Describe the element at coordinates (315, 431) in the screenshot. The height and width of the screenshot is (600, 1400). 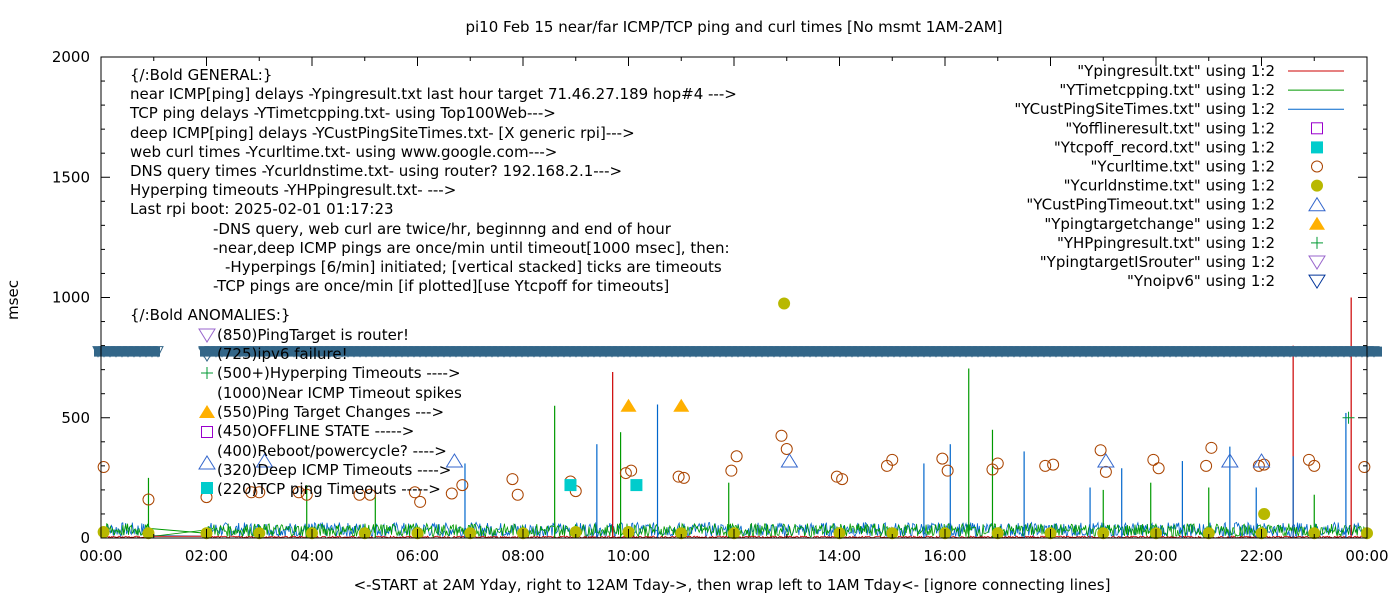
I see `note-line: (450)OFFLINE STATE ----->` at that location.